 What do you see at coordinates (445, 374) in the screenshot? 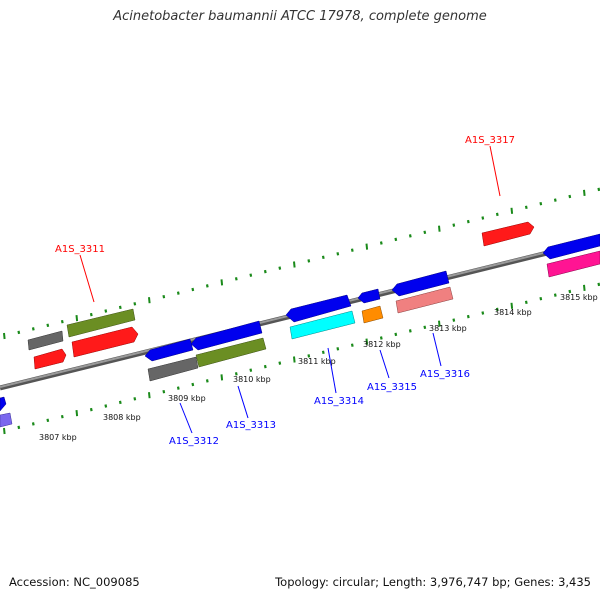
I see `gene-label-a1s-3316: A1S_3316` at bounding box center [445, 374].